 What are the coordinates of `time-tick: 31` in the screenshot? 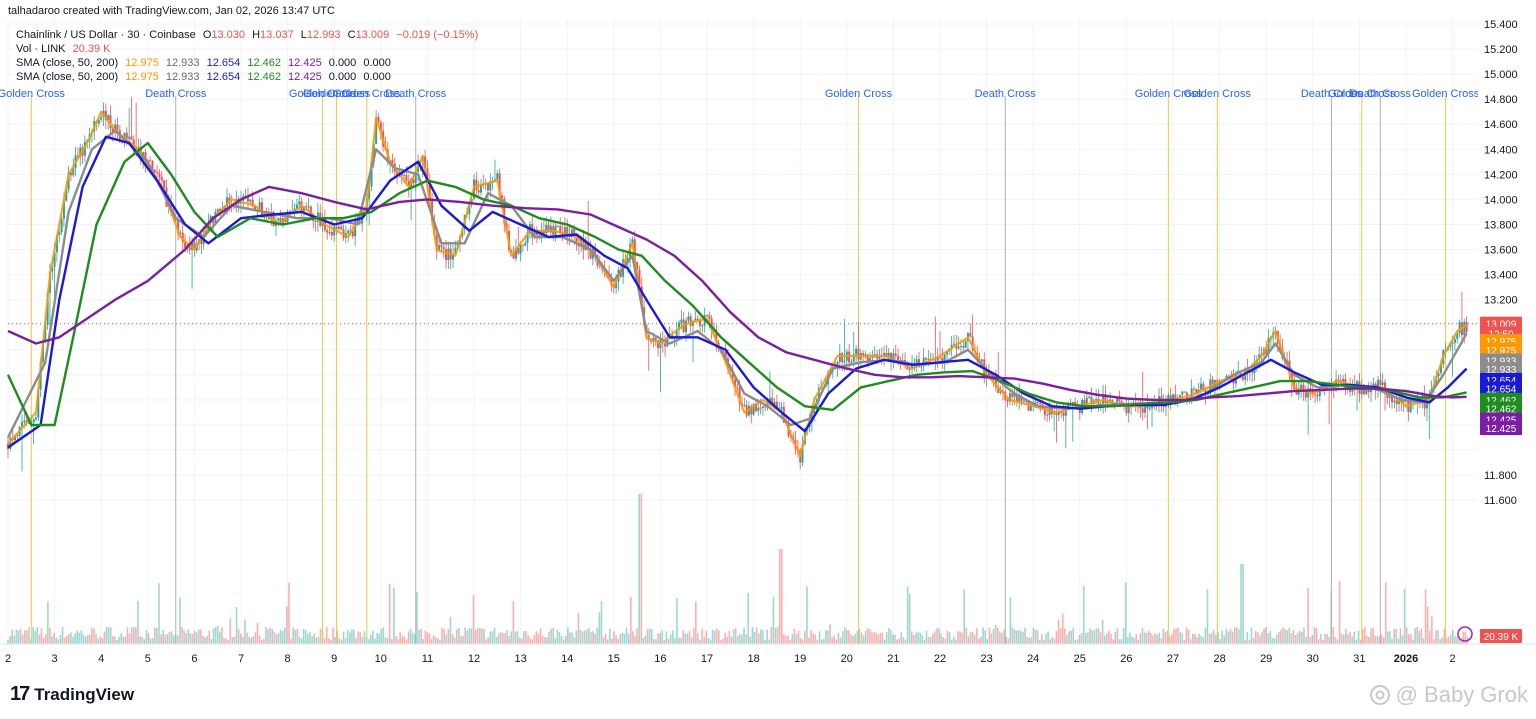 It's located at (1359, 659).